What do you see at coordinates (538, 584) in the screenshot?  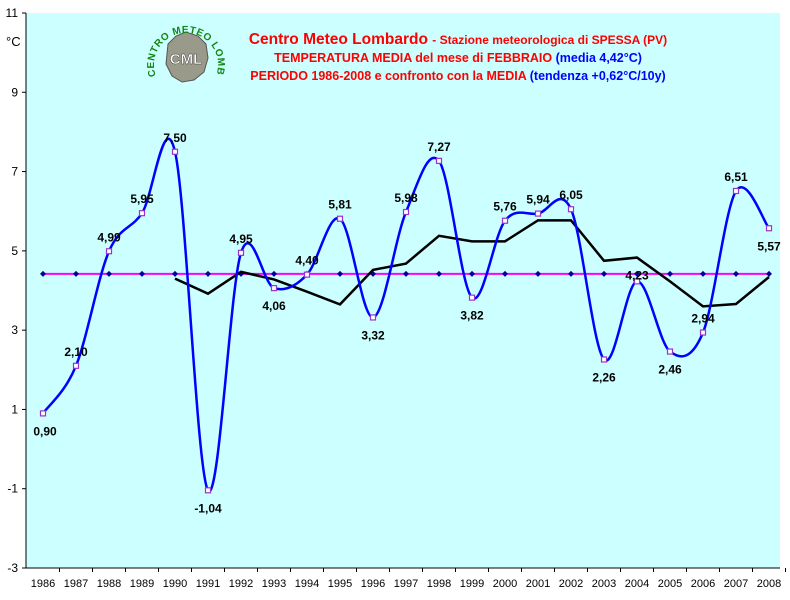 I see `x-tick-label: 2001` at bounding box center [538, 584].